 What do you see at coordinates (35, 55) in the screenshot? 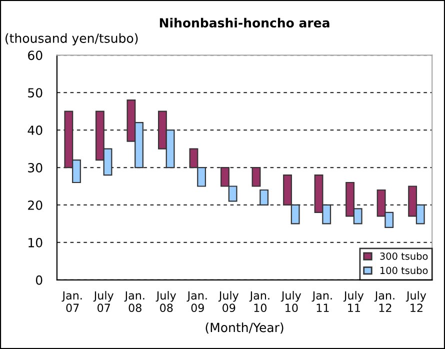
I see `y-tick-label: 60` at bounding box center [35, 55].